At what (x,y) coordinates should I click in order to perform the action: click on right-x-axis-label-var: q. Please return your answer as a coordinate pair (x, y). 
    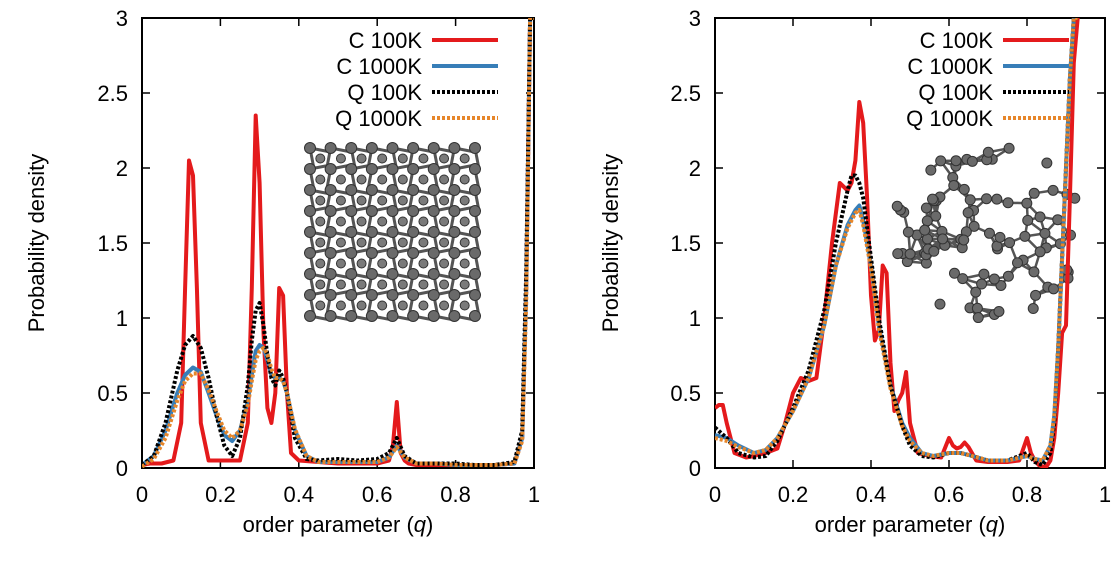
    Looking at the image, I should click on (992, 524).